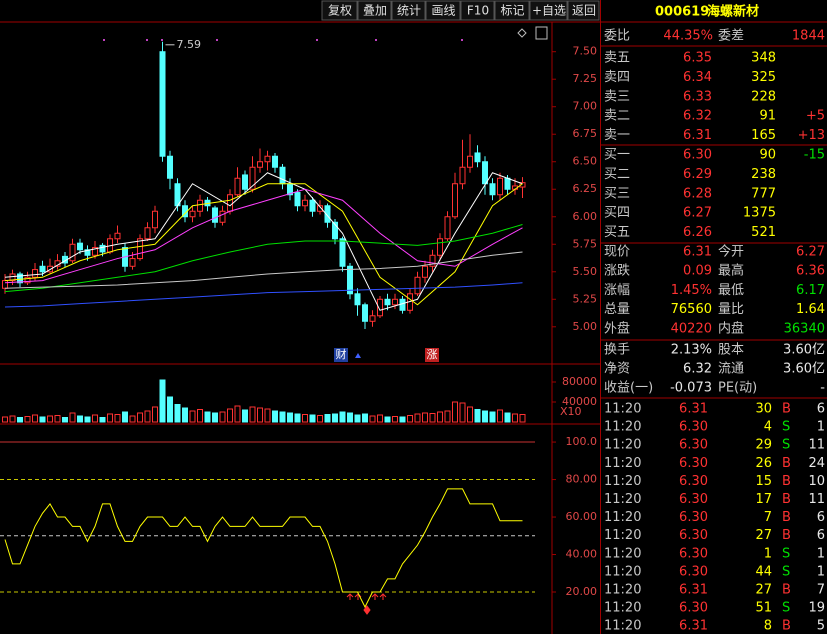 The width and height of the screenshot is (827, 634). I want to click on toolbar-label: 返回, so click(584, 11).